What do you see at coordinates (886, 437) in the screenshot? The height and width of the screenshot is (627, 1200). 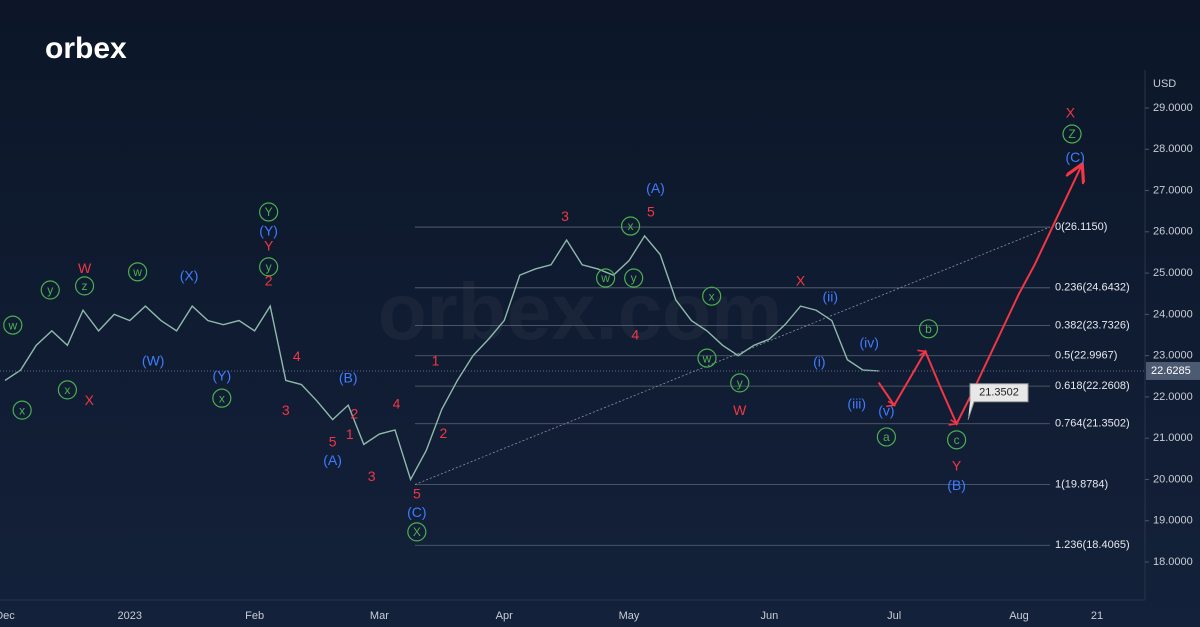 I see `wave-label: a` at bounding box center [886, 437].